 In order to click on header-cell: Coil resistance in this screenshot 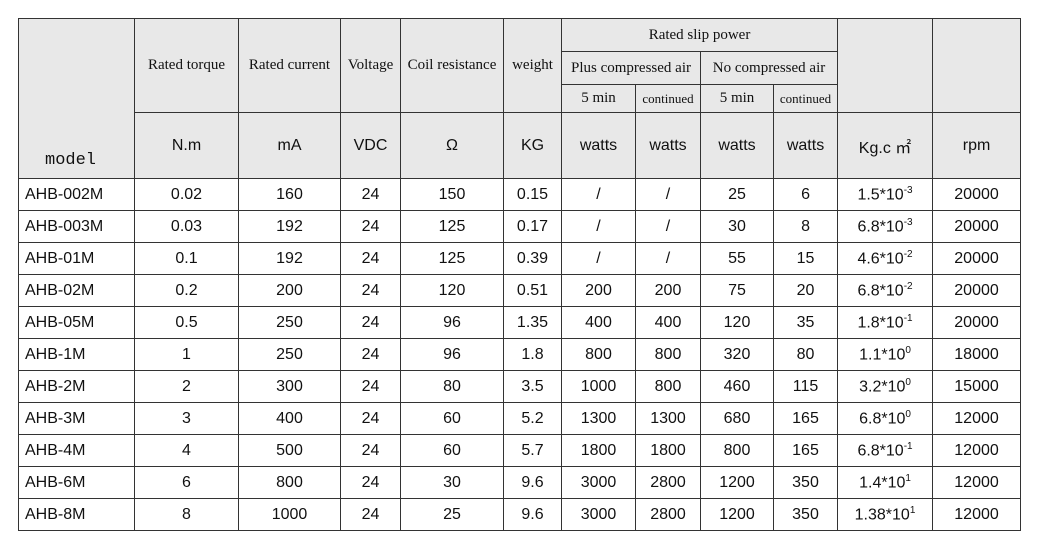, I will do `click(452, 65)`.